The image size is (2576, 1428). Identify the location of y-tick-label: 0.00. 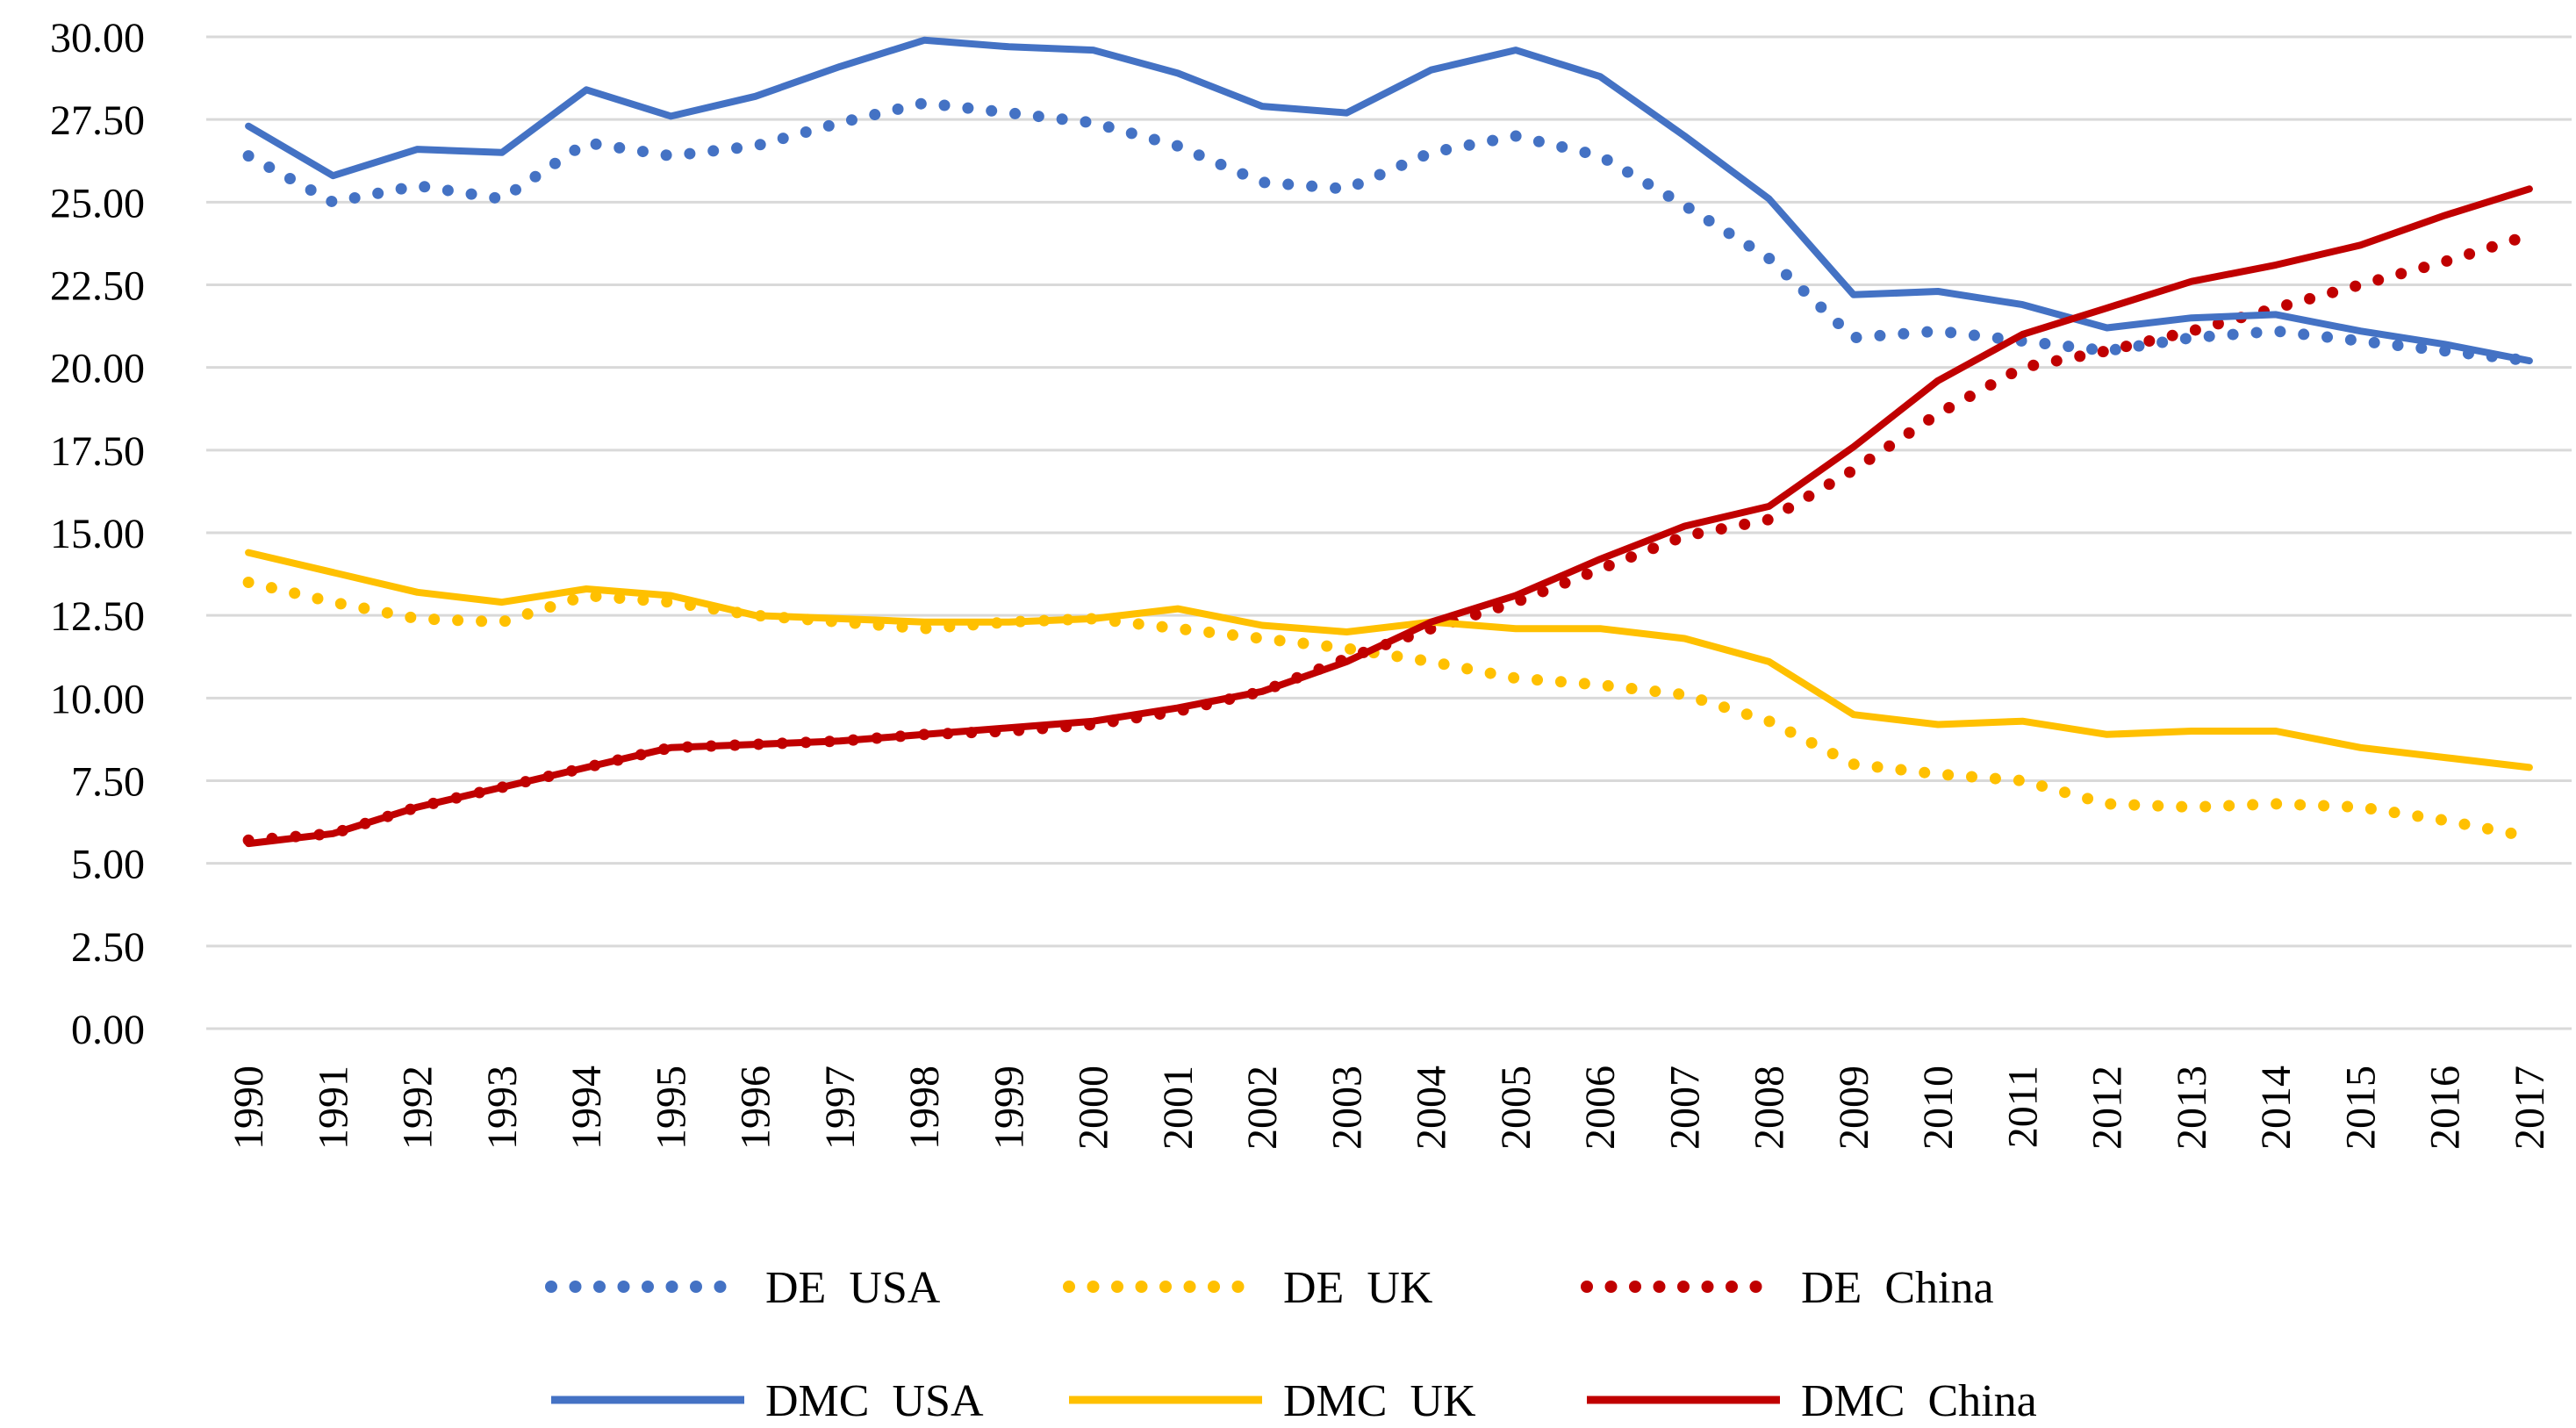
(108, 1030).